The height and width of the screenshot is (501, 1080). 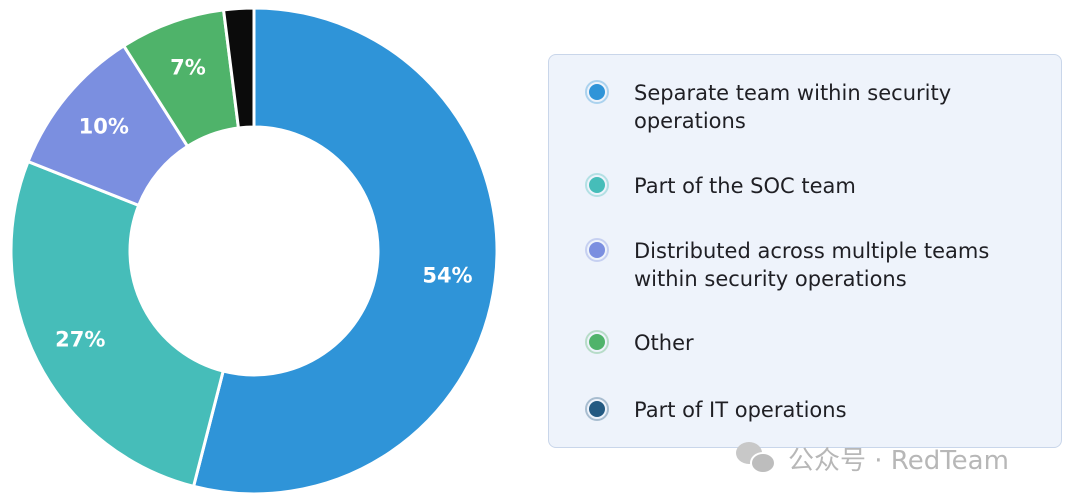 I want to click on legend-label: Part of the SOC team, so click(x=745, y=186).